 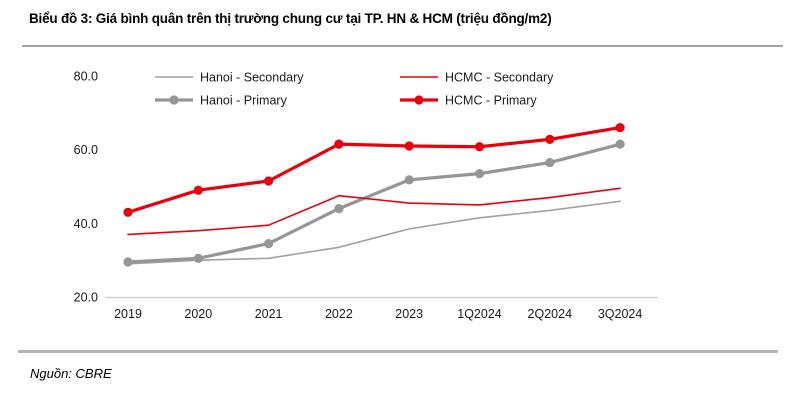 I want to click on x-axis-tick-label: 2019, so click(x=128, y=314).